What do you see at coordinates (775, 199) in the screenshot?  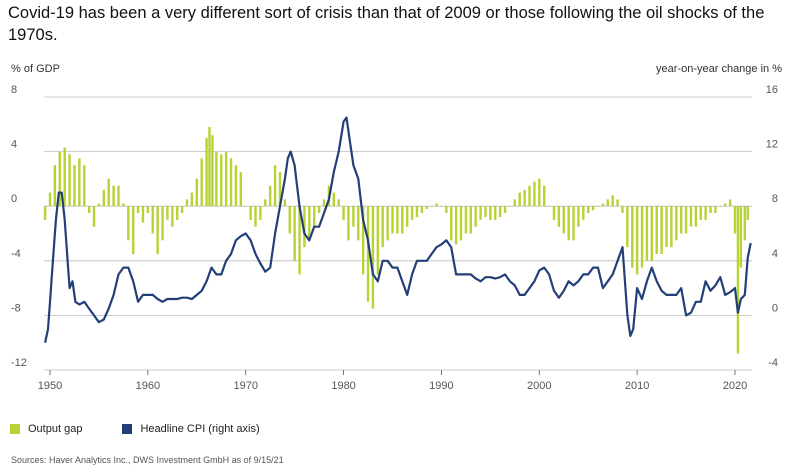 I see `right-tick-label: 8` at bounding box center [775, 199].